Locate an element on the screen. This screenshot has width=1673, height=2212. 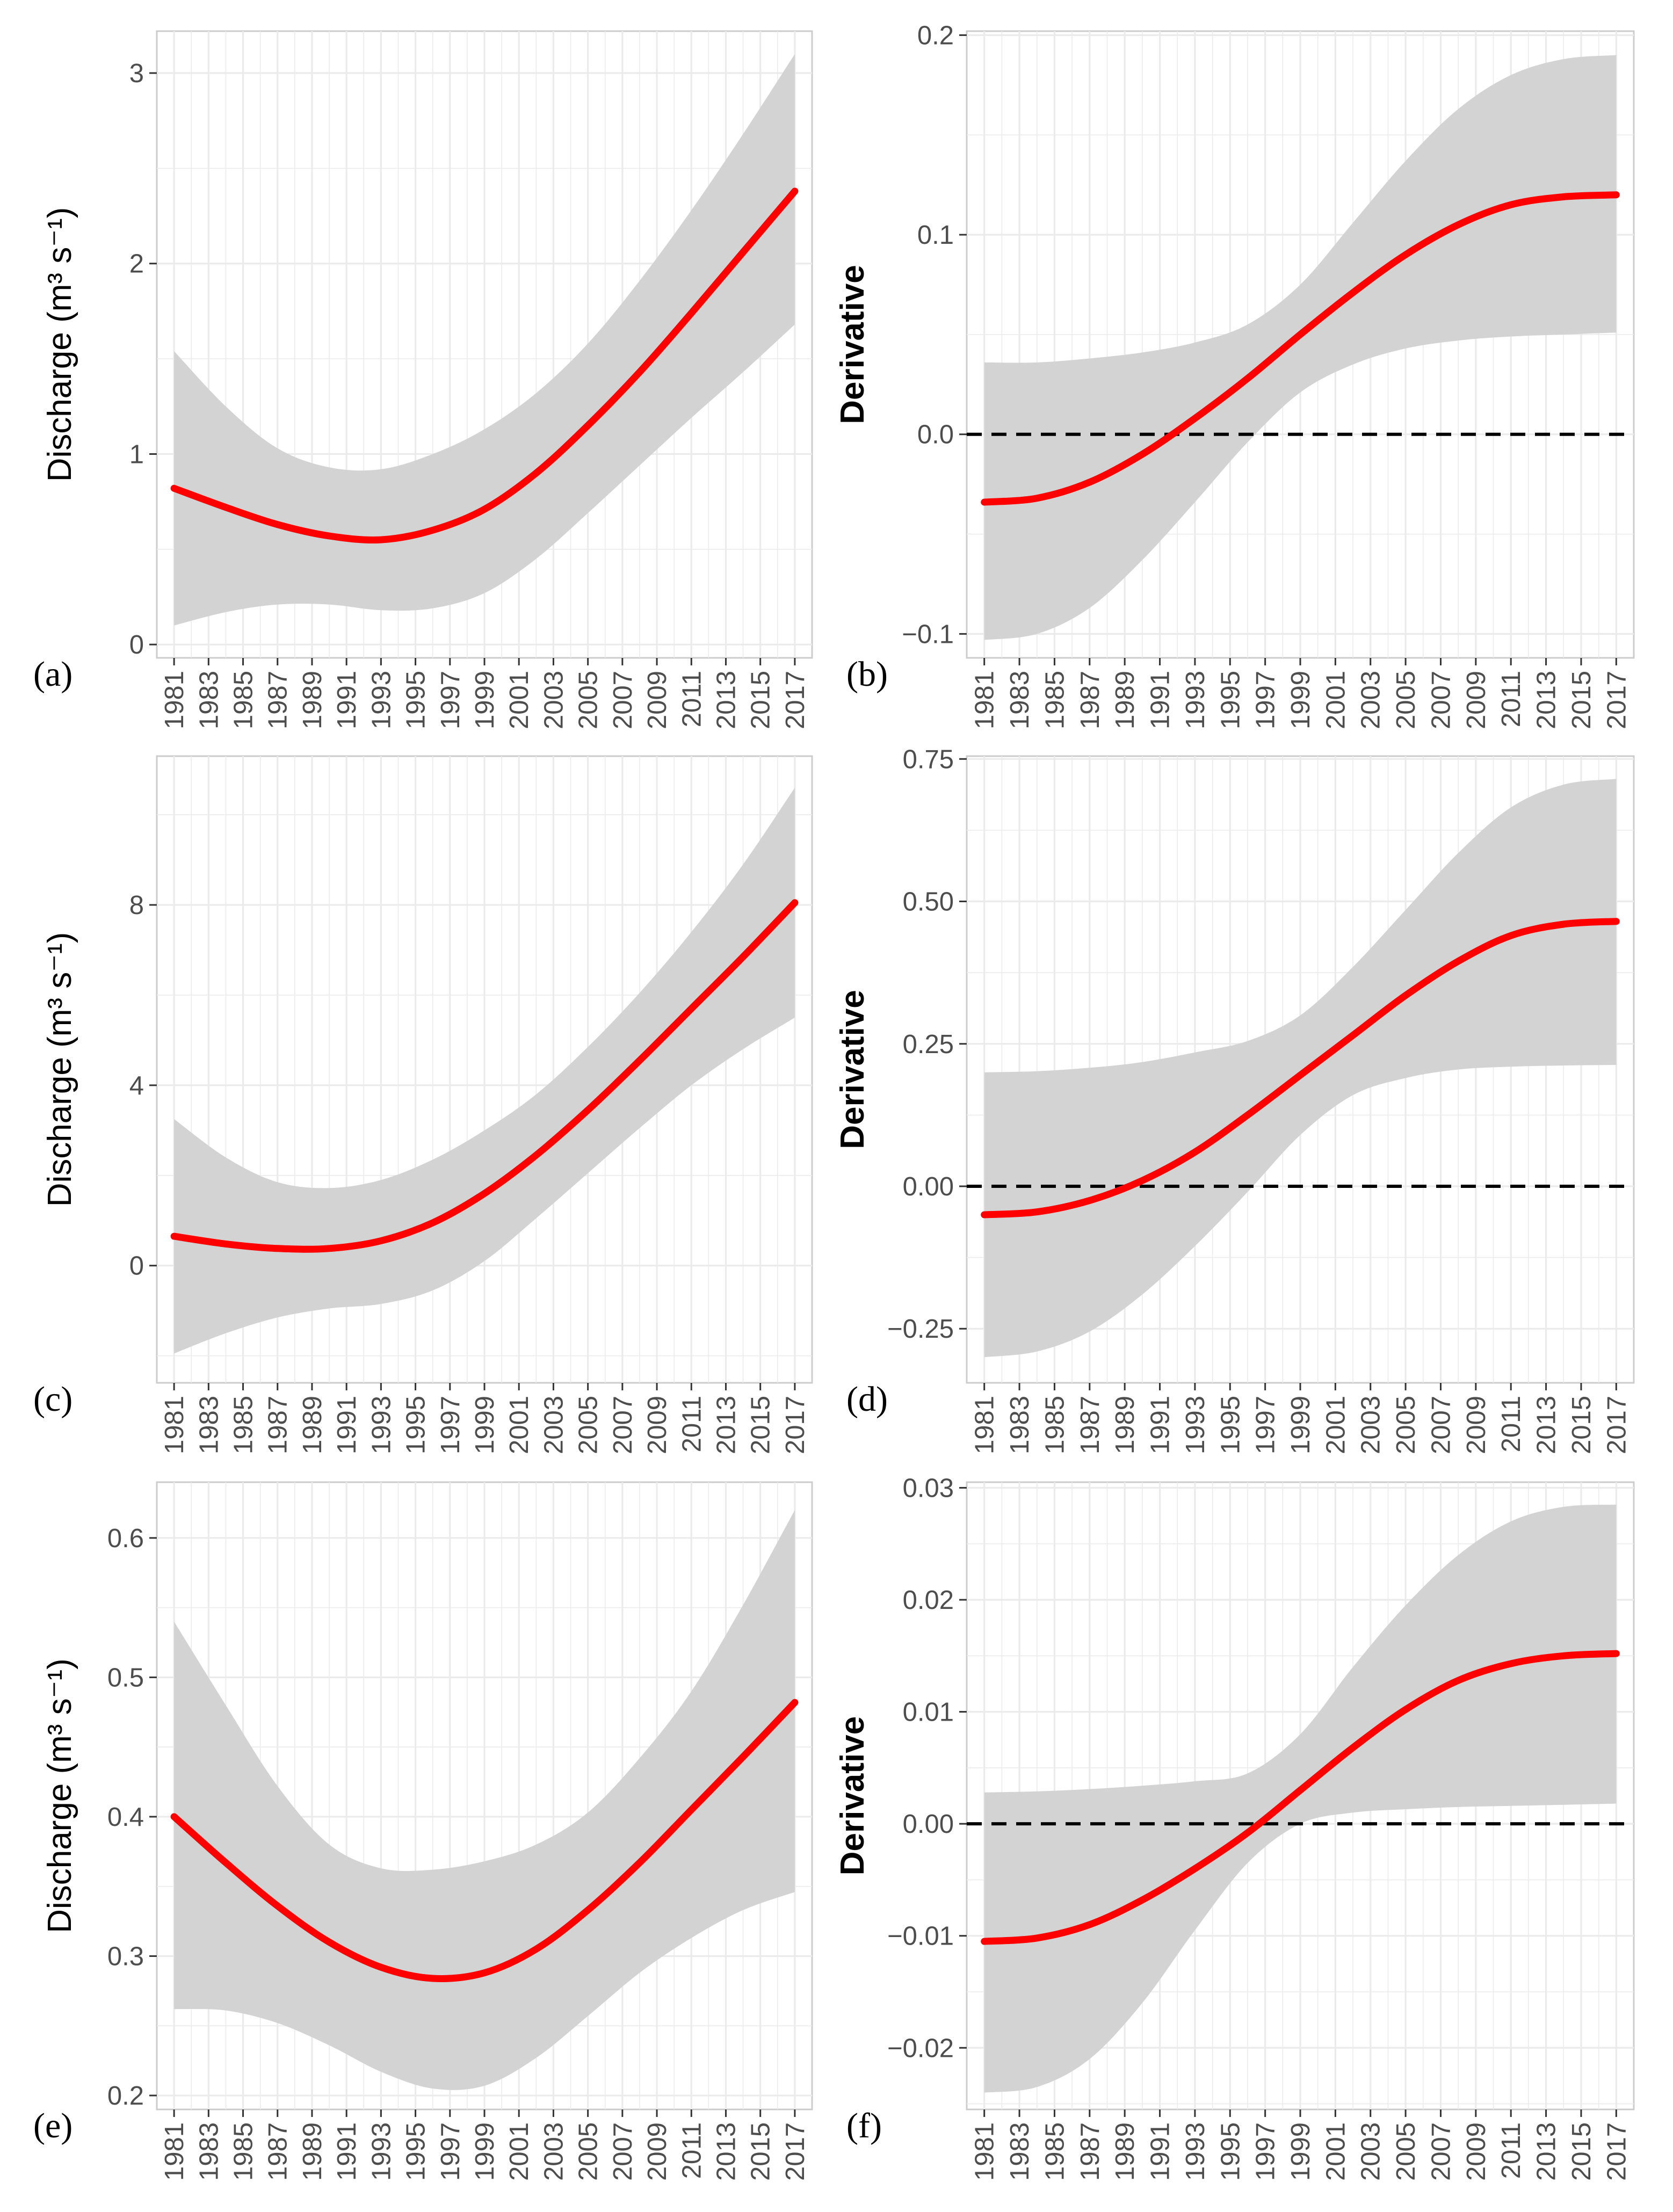
y-tick-label: 0.1 is located at coordinates (935, 235).